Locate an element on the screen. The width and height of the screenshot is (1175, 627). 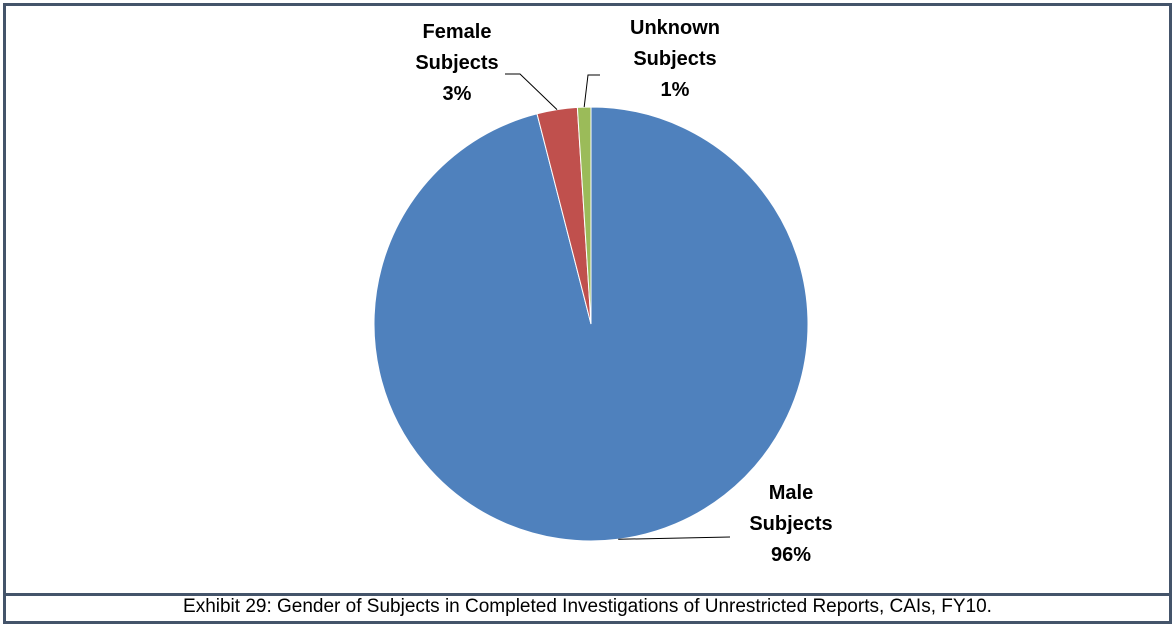
slice-label: Female Subjects 3% is located at coordinates (457, 63).